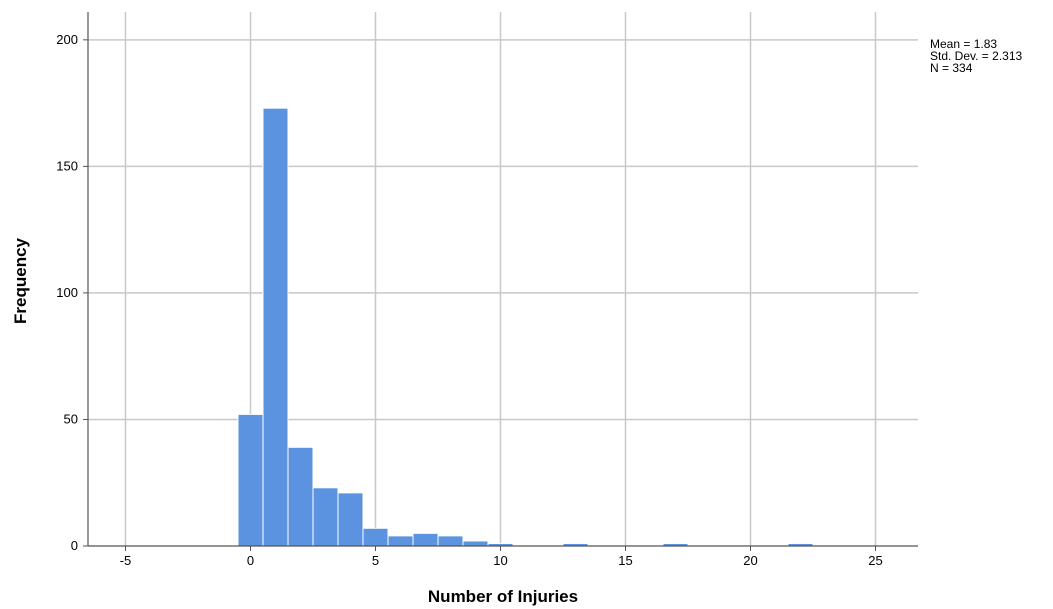 This screenshot has height=609, width=1053. What do you see at coordinates (20, 280) in the screenshot?
I see `y-axis-title: Frequency` at bounding box center [20, 280].